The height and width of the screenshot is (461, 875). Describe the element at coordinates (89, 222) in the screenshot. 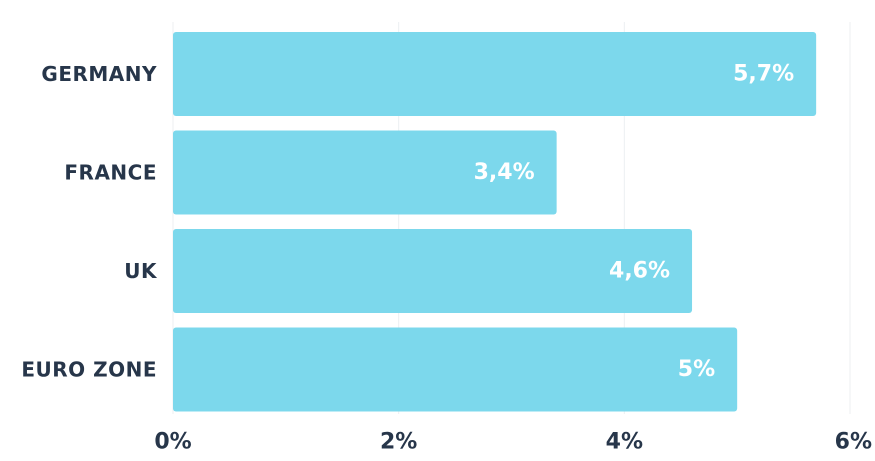

I see `category-labels: GERMANY FRANCE UK EURO ZONE` at that location.